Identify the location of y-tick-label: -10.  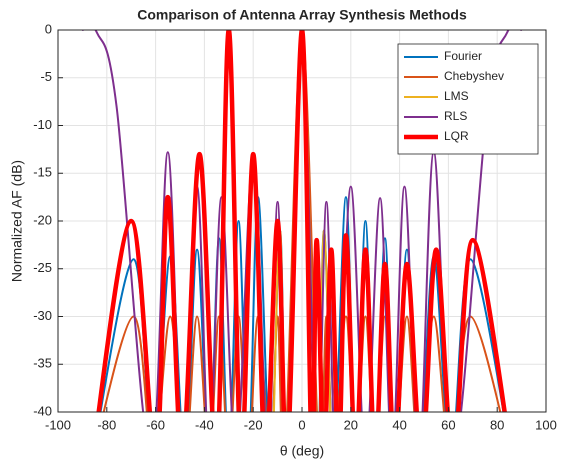
(42, 124).